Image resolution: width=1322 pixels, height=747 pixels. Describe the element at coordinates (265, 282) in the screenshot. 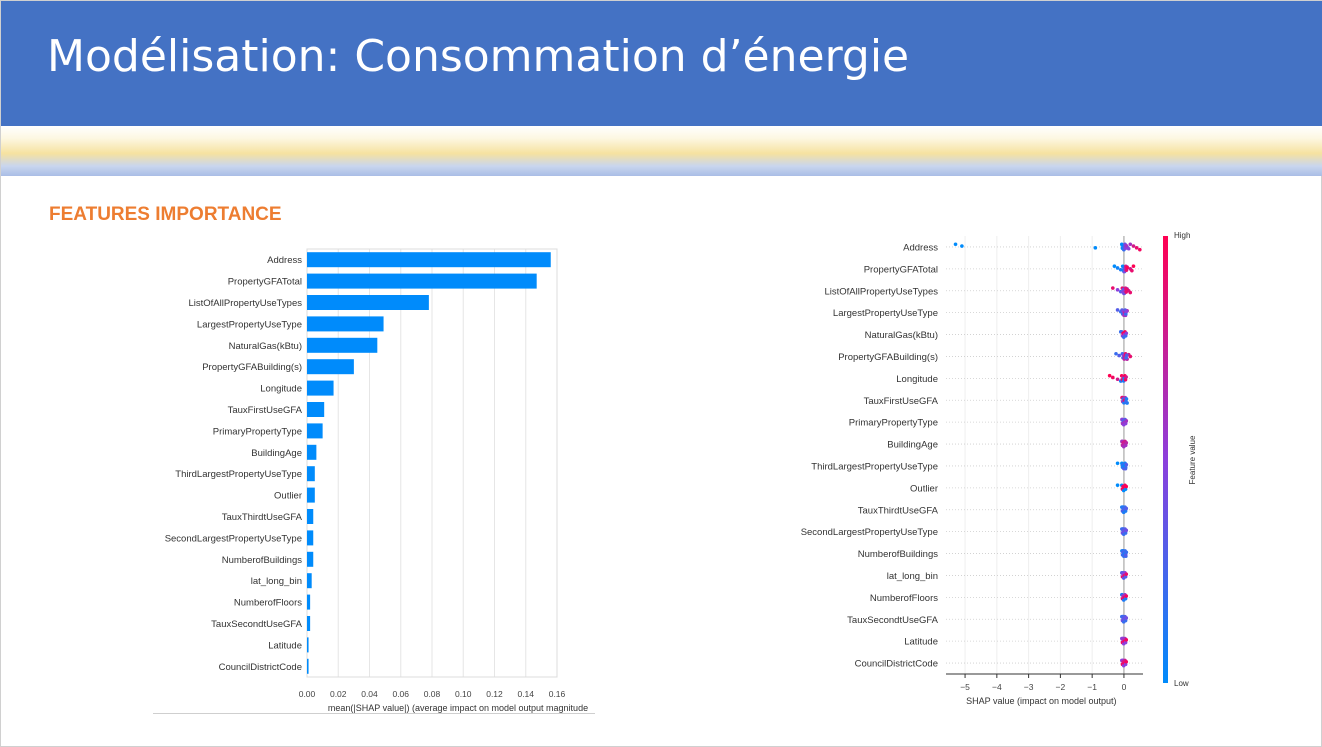

I see `bar-category-label: PropertyGFATotal` at that location.